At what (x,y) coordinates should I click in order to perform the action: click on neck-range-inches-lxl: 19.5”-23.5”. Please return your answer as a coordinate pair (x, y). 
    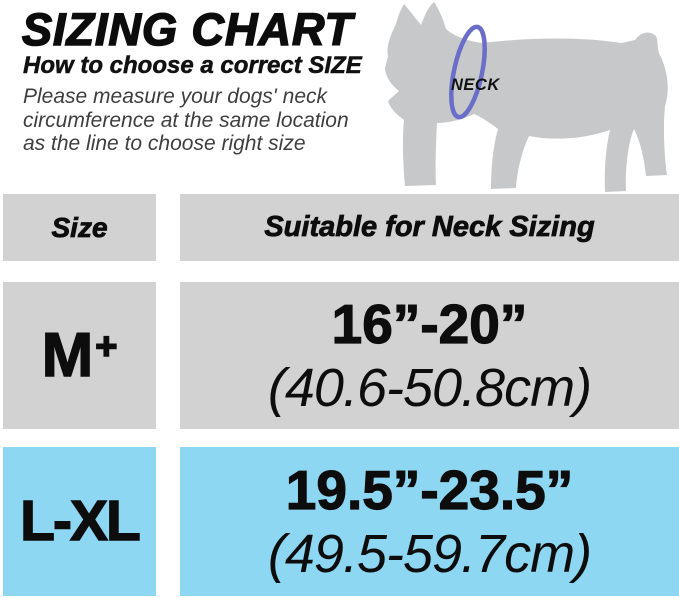
    Looking at the image, I should click on (429, 489).